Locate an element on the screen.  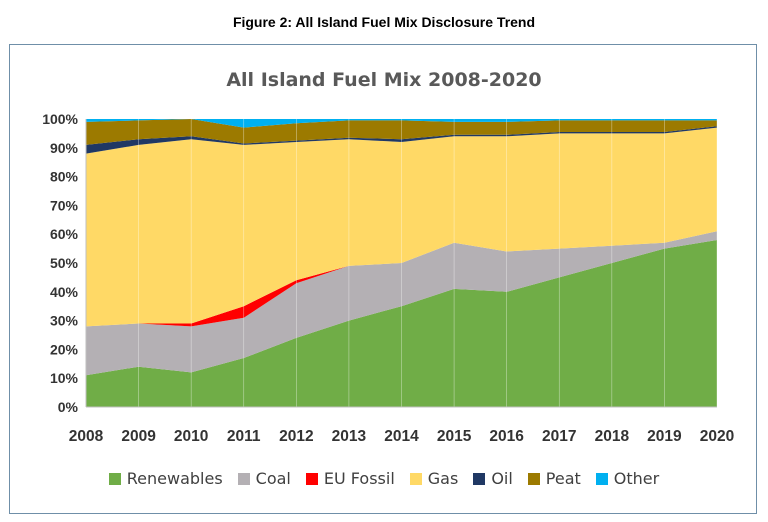
y-tick-label: 10% is located at coordinates (64, 378).